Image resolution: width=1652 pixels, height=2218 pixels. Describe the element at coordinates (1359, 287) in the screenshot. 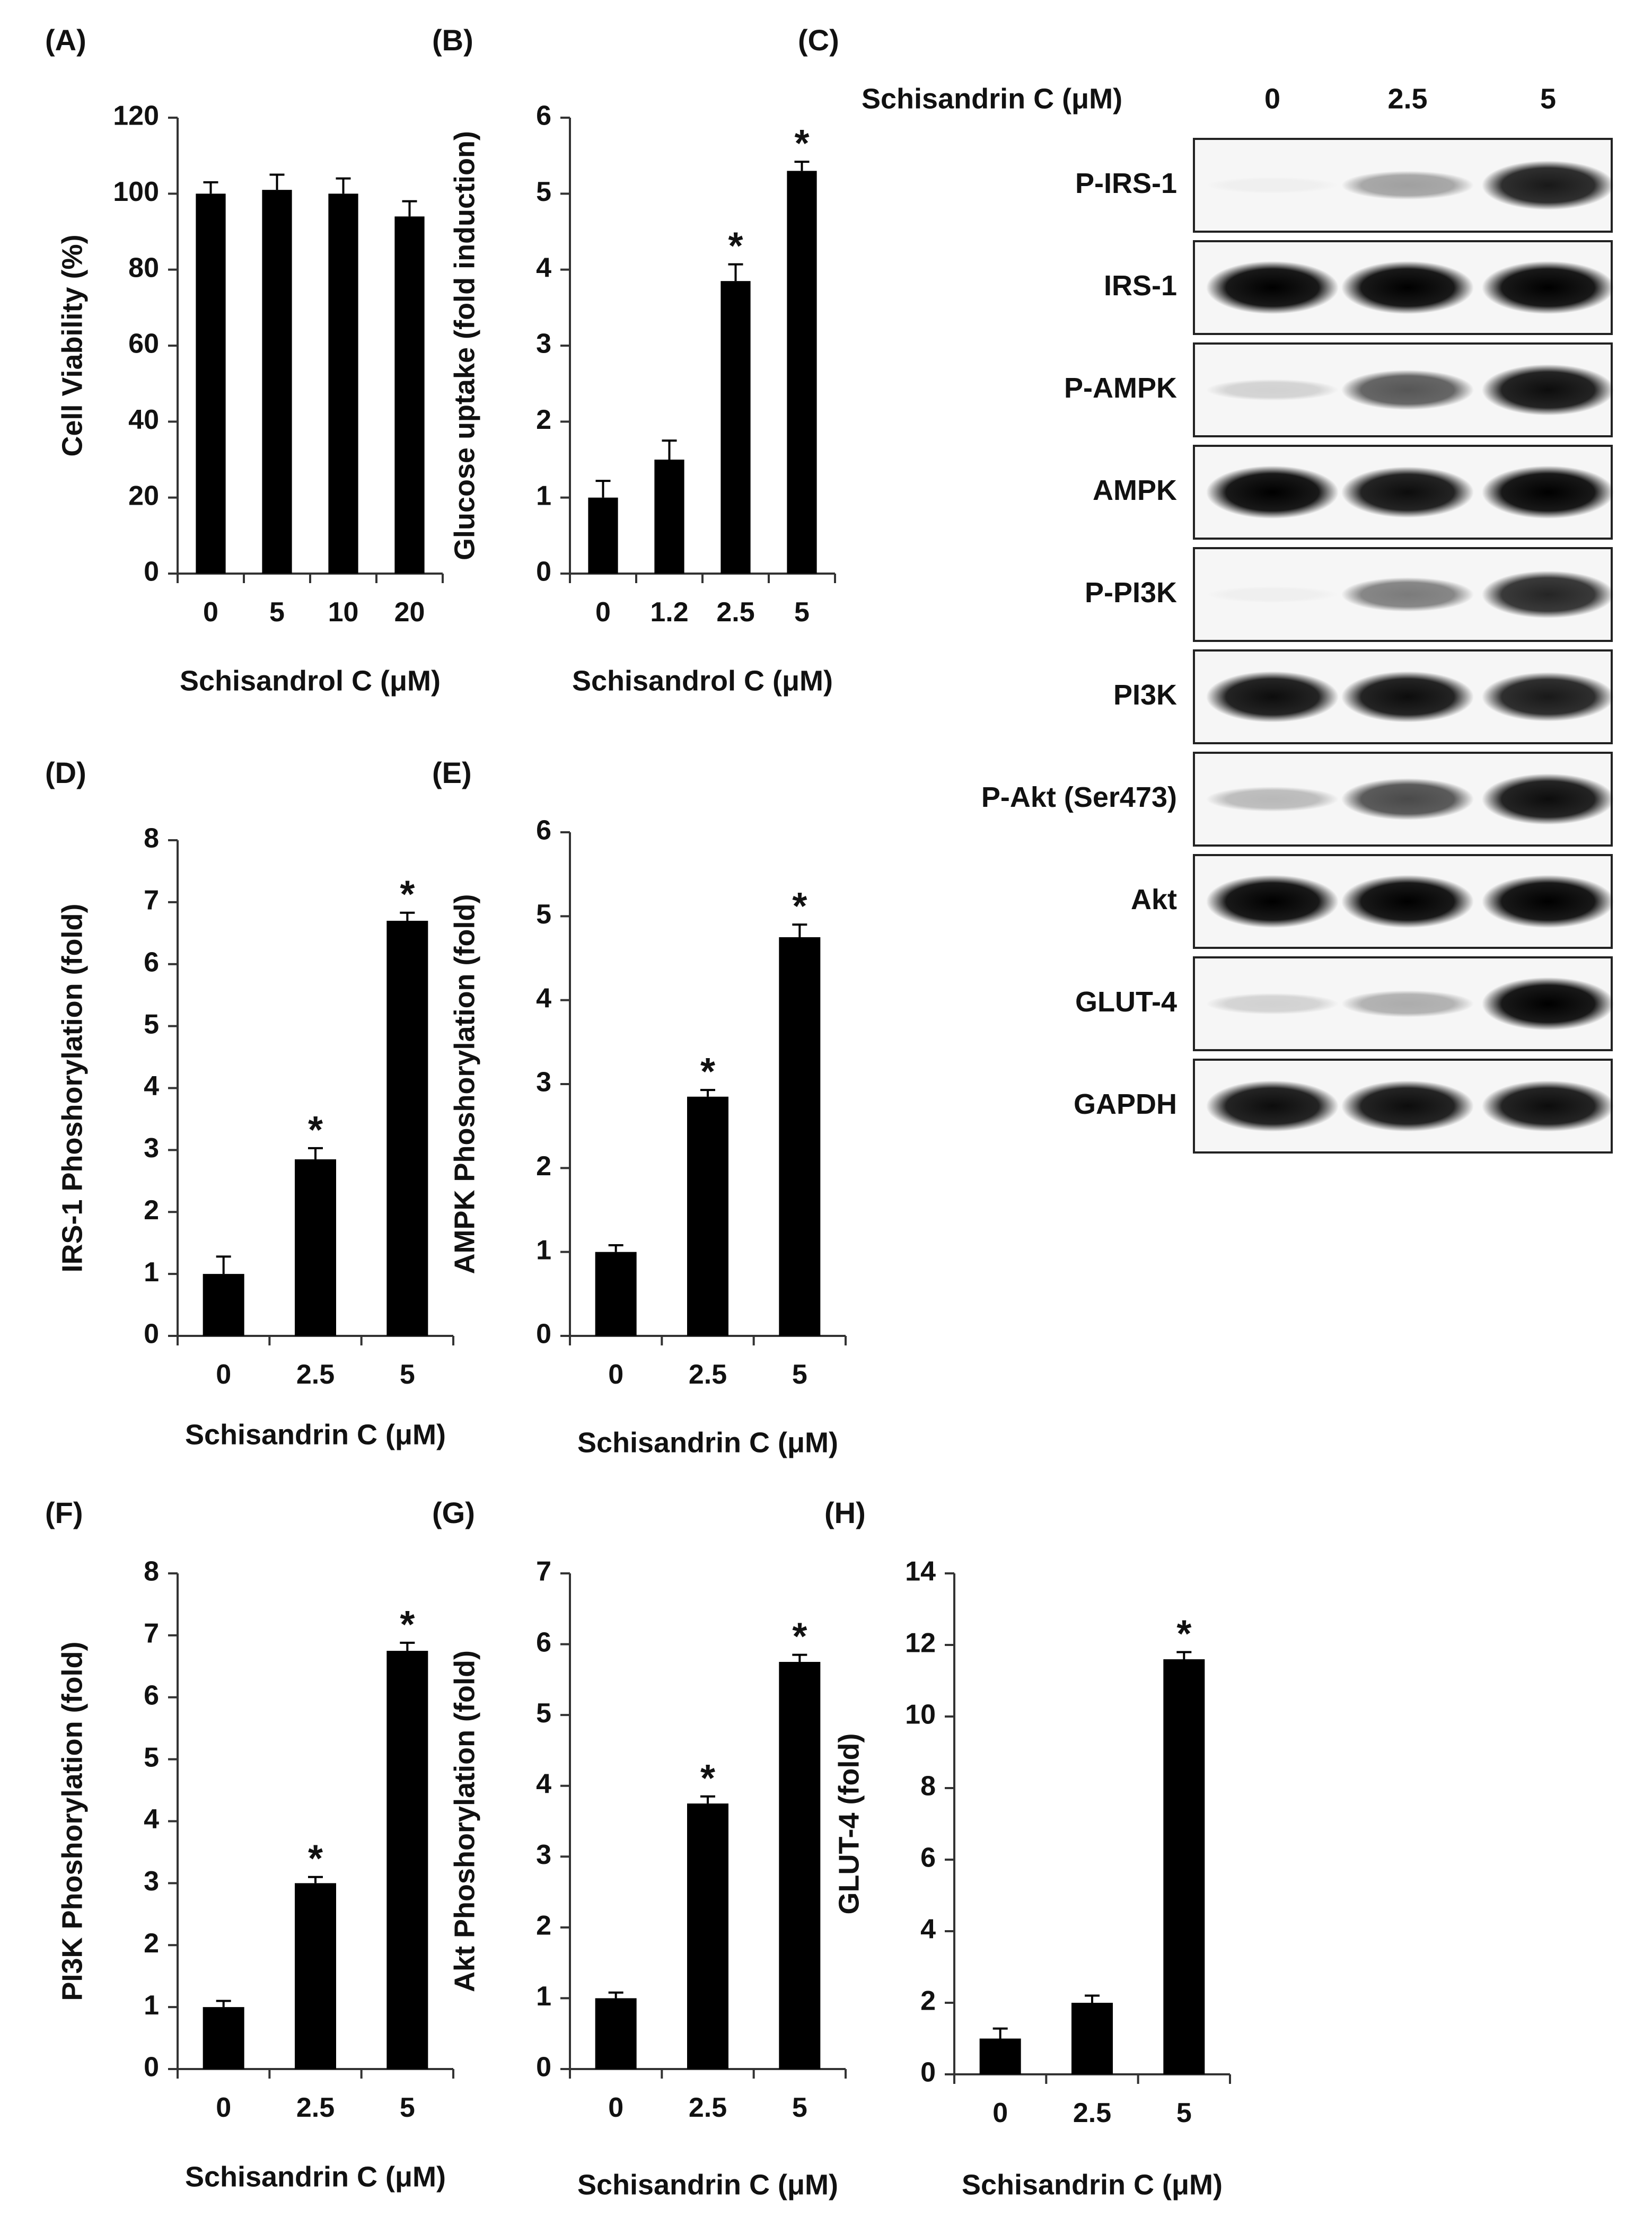

I see `blot-row: IRS-1` at that location.